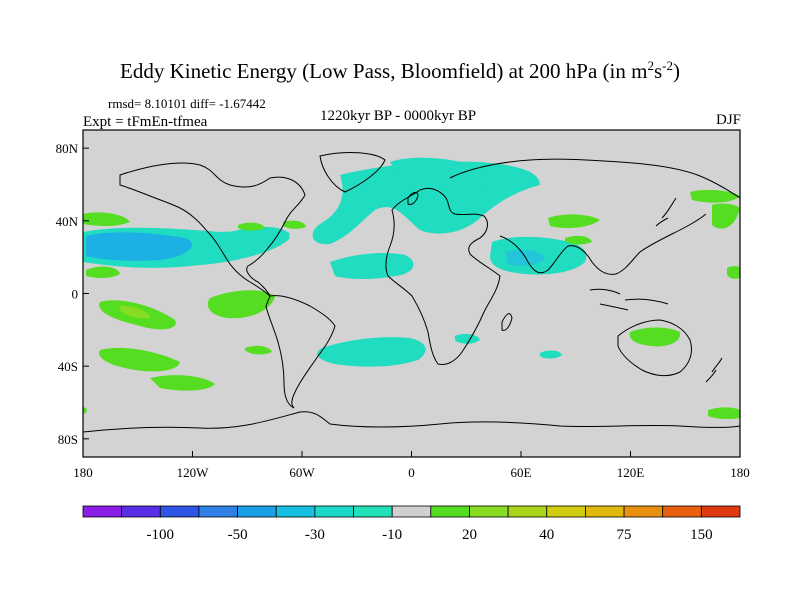  What do you see at coordinates (145, 122) in the screenshot?
I see `experiment-label: Expt = tFmEn-tfmea` at bounding box center [145, 122].